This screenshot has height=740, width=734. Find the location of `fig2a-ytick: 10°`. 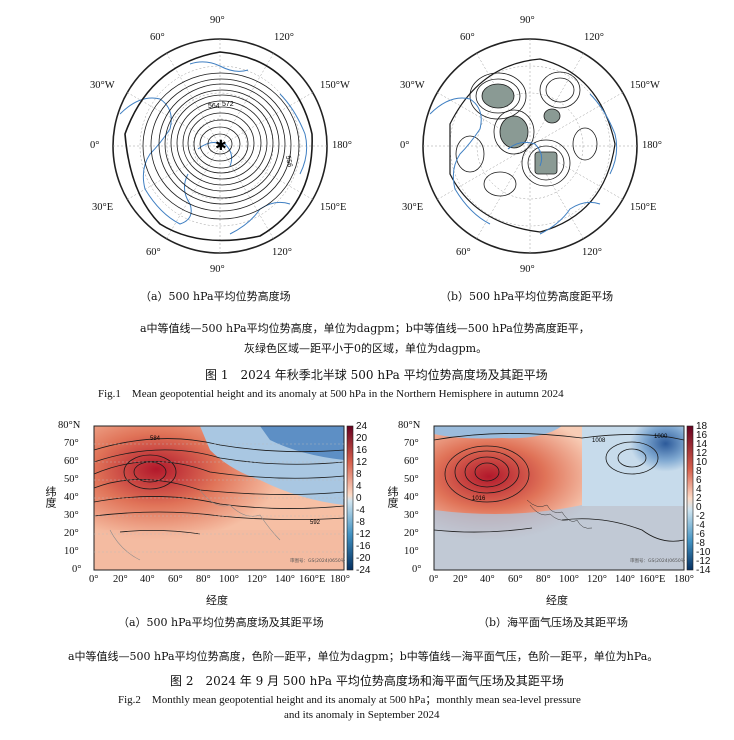

fig2a-ytick: 10° is located at coordinates (71, 551).